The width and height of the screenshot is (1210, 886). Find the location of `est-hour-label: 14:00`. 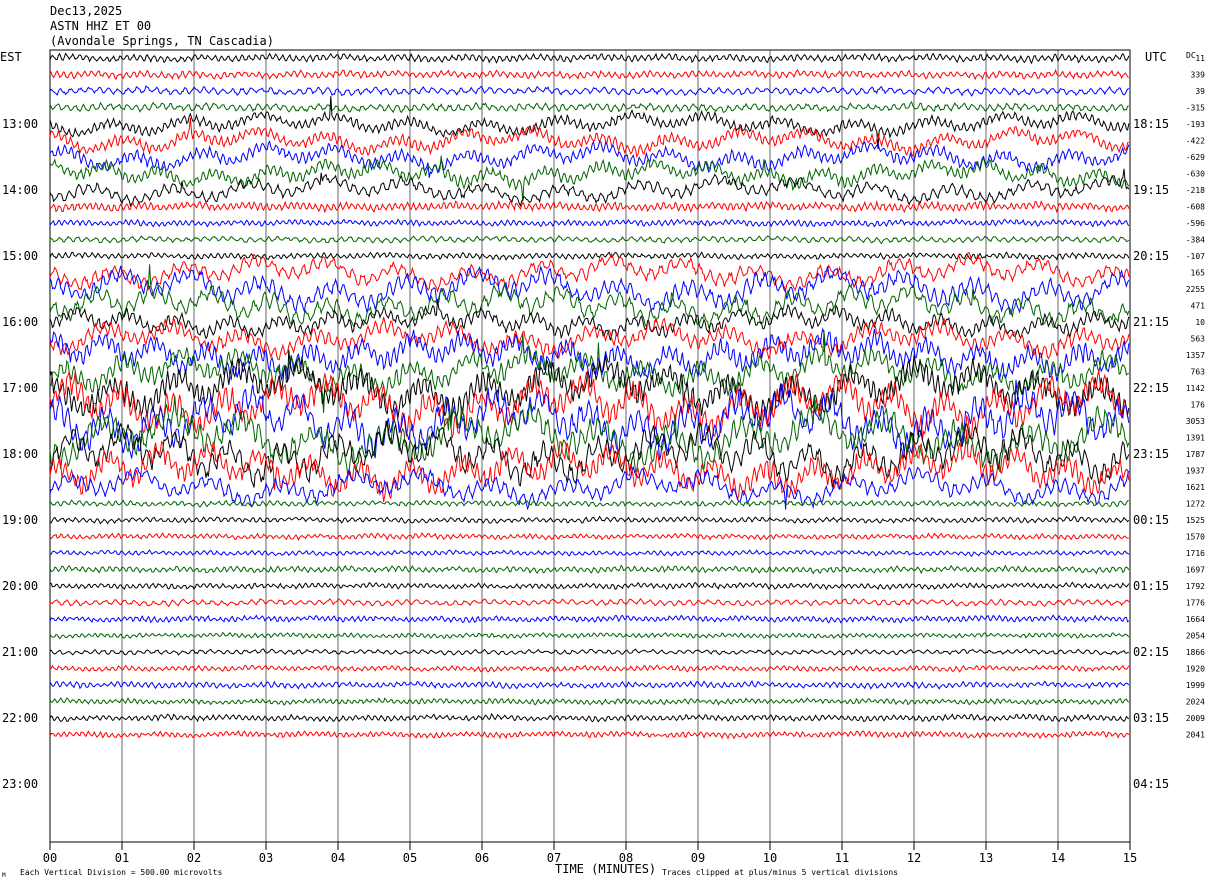

est-hour-label: 14:00 is located at coordinates (20, 190).